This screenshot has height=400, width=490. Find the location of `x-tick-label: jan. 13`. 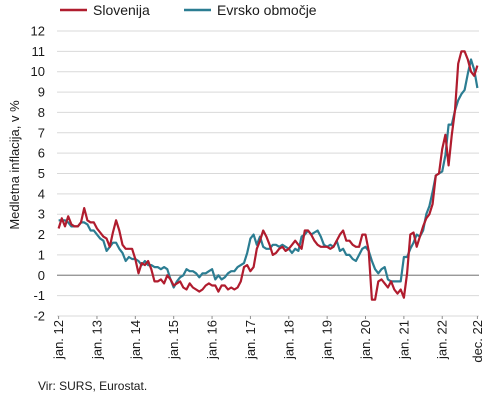

x-tick-label: jan. 13 is located at coordinates (96, 340).